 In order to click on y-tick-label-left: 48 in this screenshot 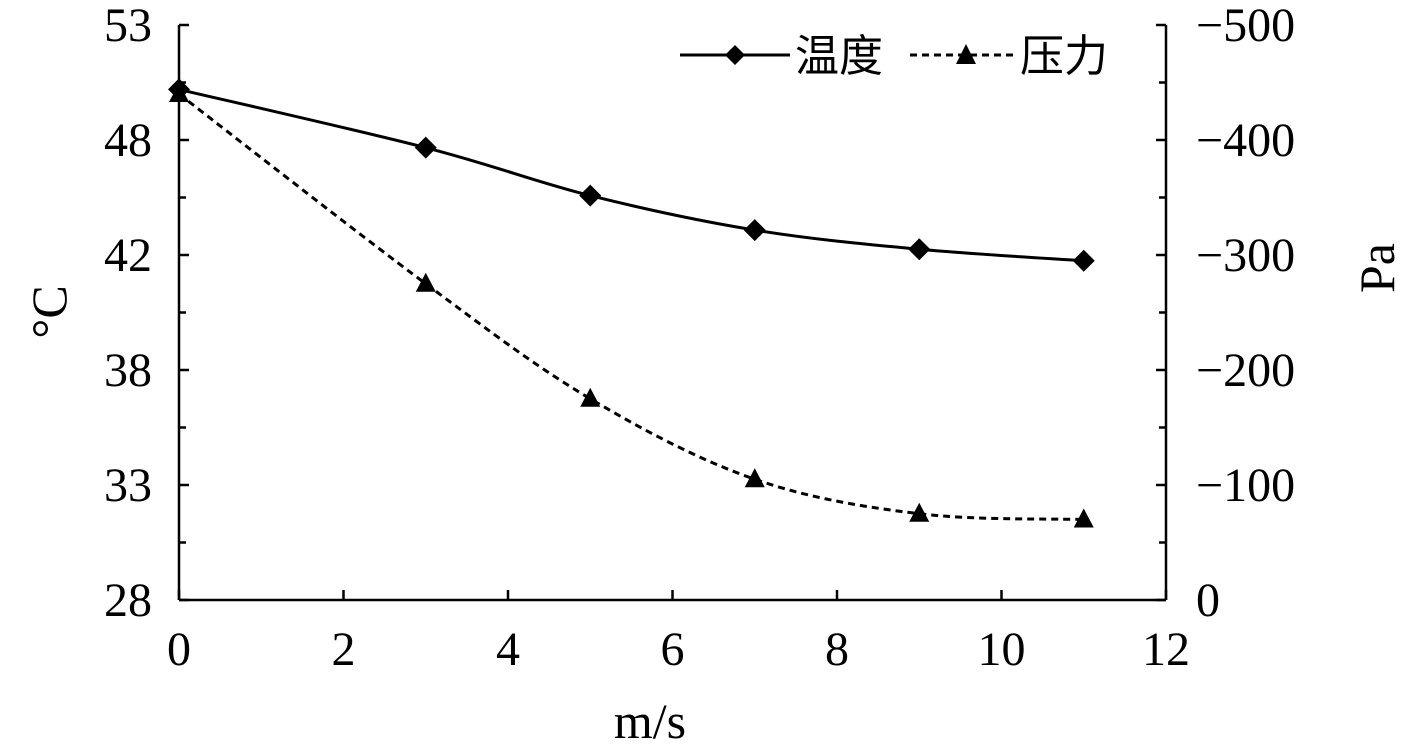, I will do `click(128, 140)`.